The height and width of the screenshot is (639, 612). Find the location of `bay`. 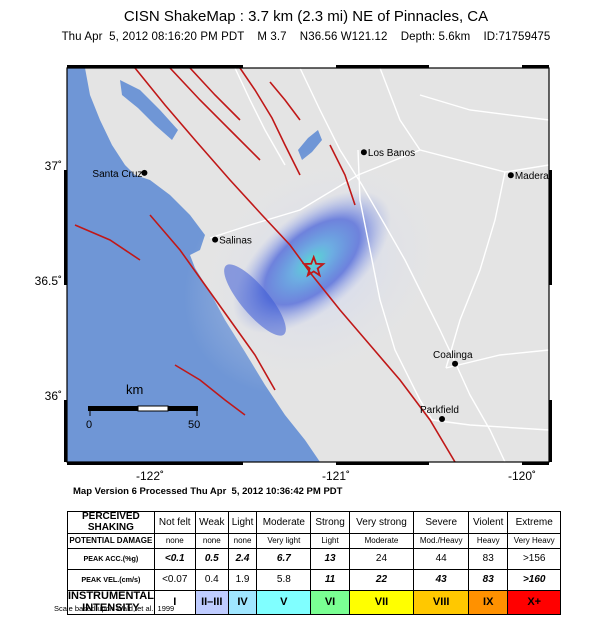

bay is located at coordinates (149, 110).